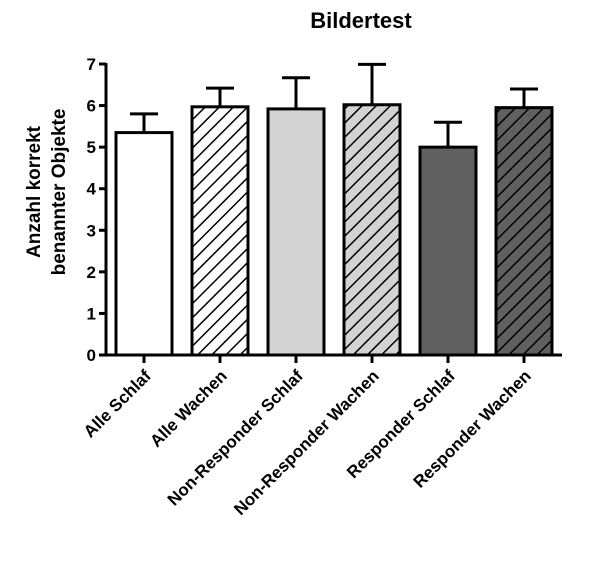 Image resolution: width=599 pixels, height=579 pixels. Describe the element at coordinates (361, 20) in the screenshot. I see `chart-title: Bildertest` at that location.